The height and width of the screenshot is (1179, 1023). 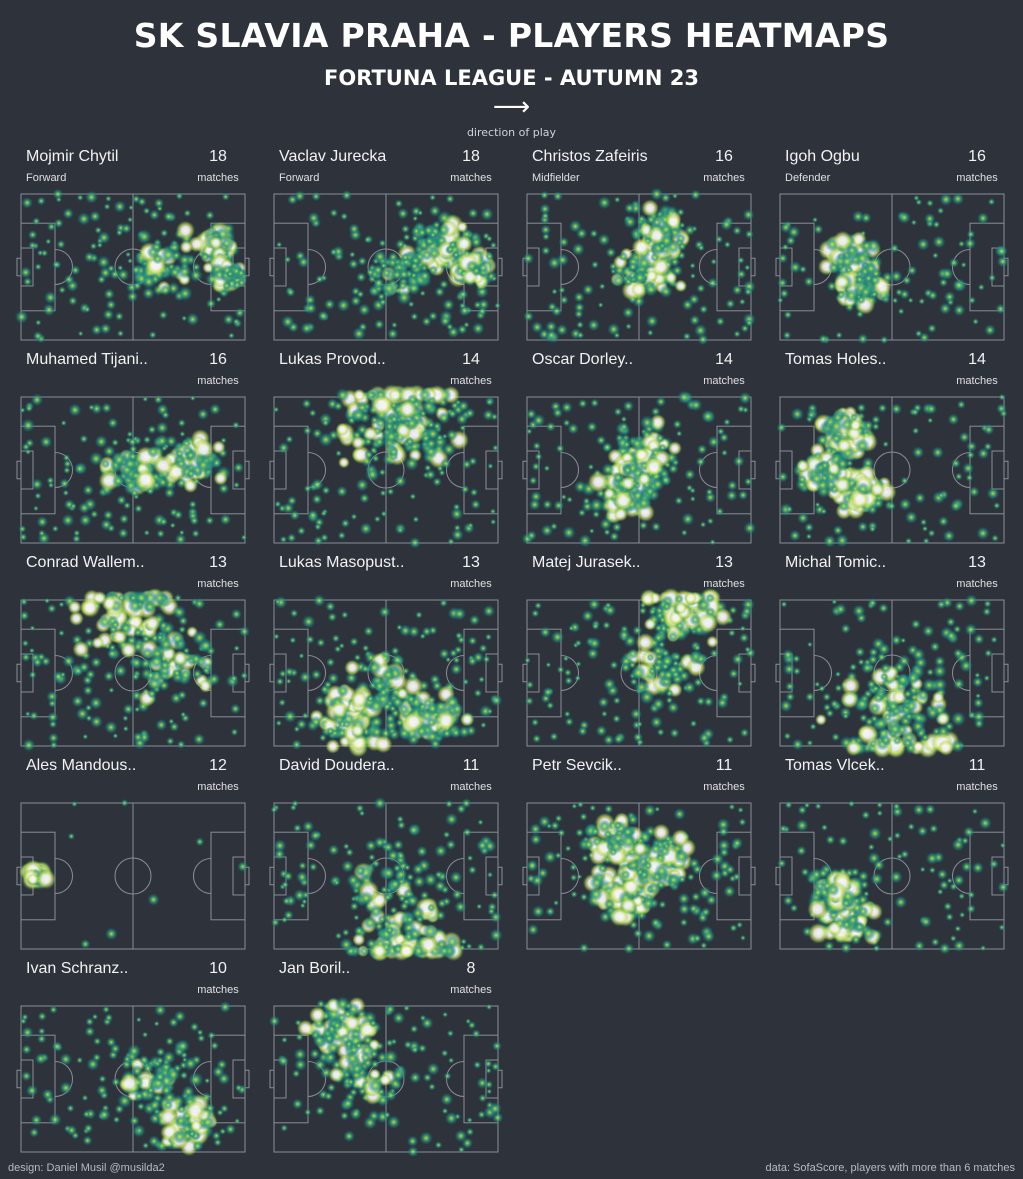 I want to click on player-name: Jan Boril.., so click(x=315, y=968).